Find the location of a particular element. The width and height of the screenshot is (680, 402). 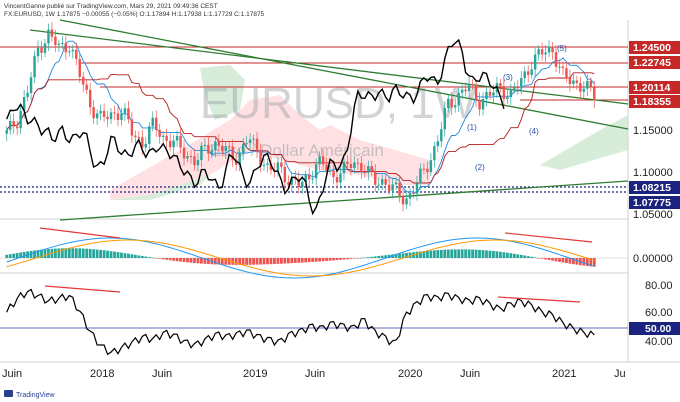

macd-axis-tick: 0.00000 is located at coordinates (653, 259).